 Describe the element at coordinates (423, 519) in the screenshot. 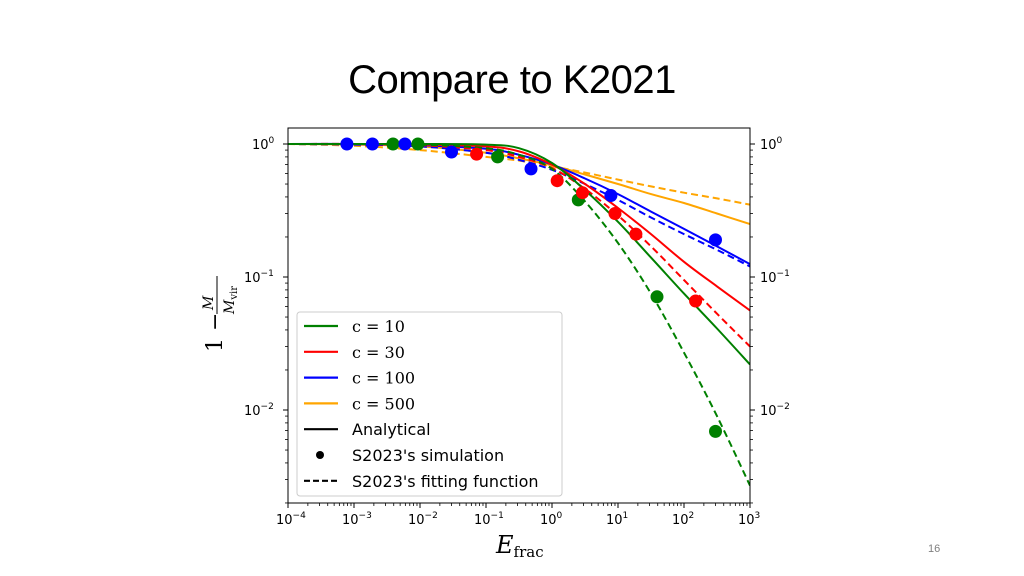

I see `x-tick-label: 10⁻²` at that location.